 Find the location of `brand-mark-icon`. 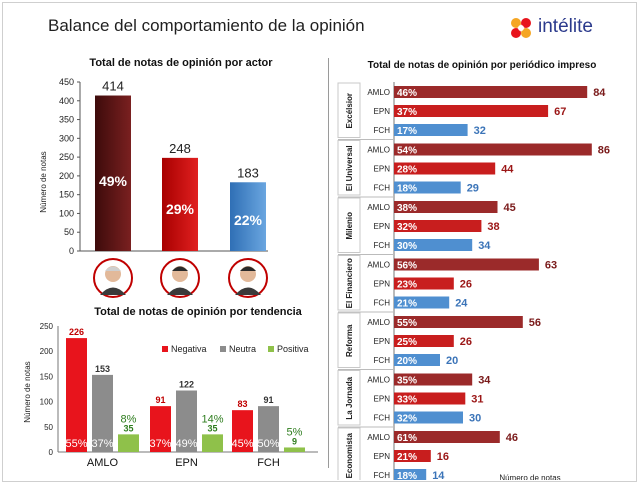

brand-mark-icon is located at coordinates (521, 28).